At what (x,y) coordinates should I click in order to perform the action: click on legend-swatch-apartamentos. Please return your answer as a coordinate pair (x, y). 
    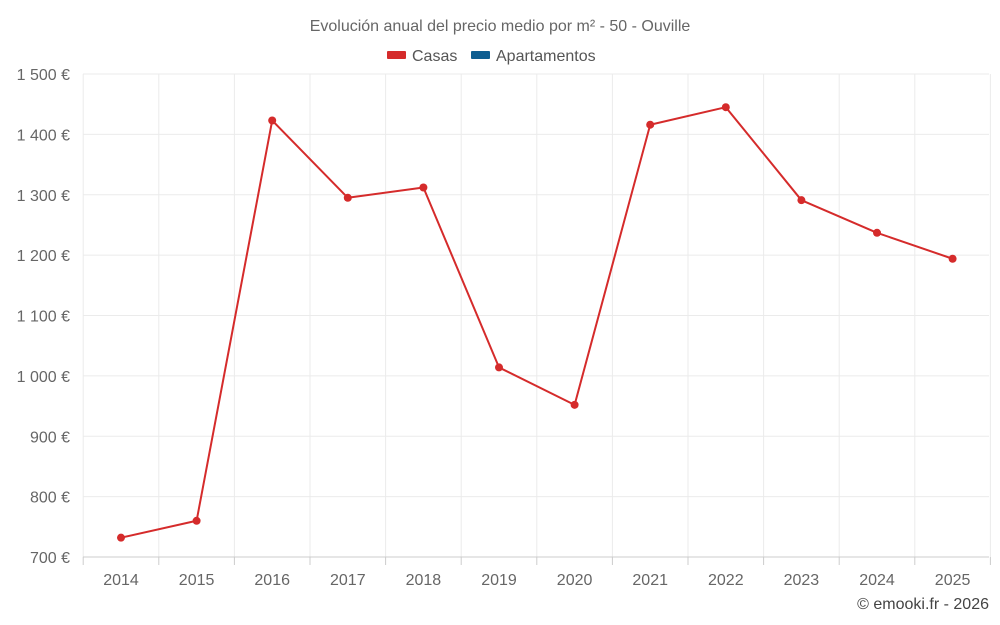
    Looking at the image, I should click on (480, 55).